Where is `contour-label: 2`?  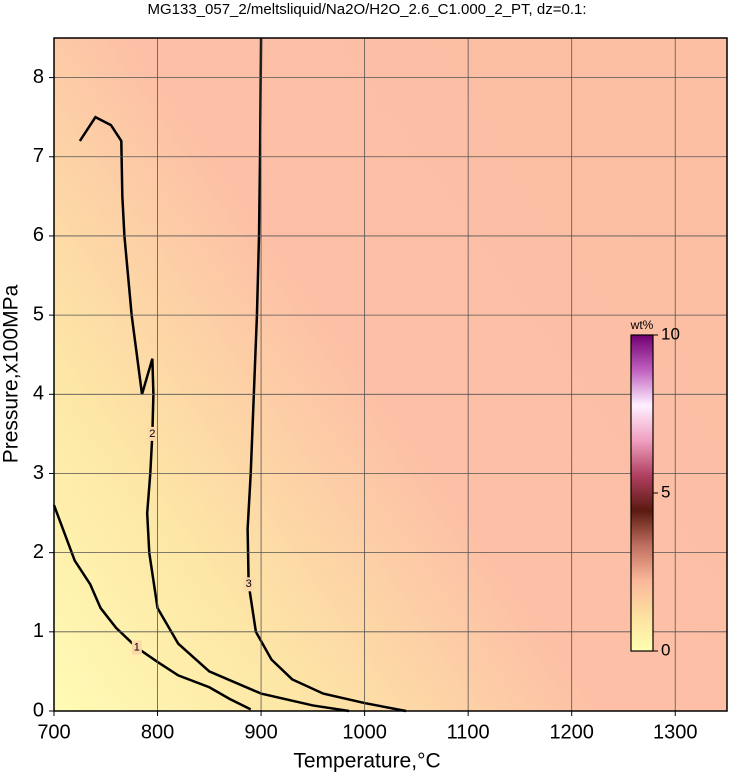
contour-label: 2 is located at coordinates (152, 434).